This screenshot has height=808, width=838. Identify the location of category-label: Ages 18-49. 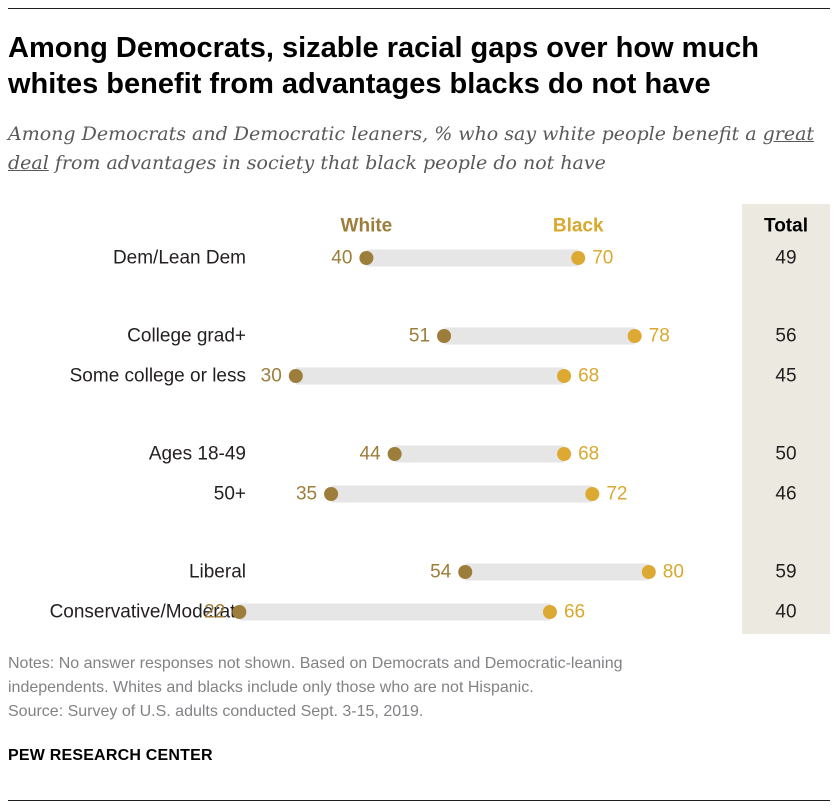
(197, 454).